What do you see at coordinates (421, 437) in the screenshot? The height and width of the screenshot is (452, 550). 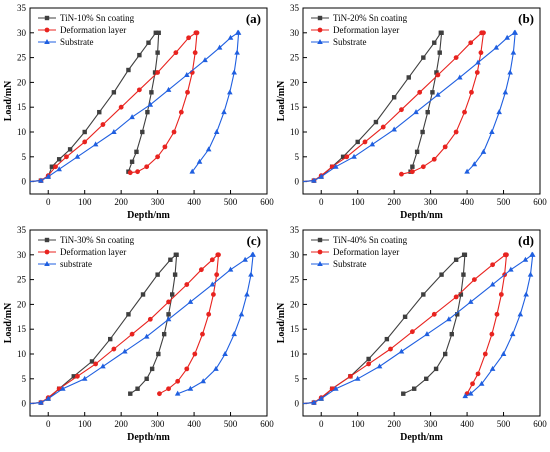 I see `x-axis-label: Depth/nm` at bounding box center [421, 437].